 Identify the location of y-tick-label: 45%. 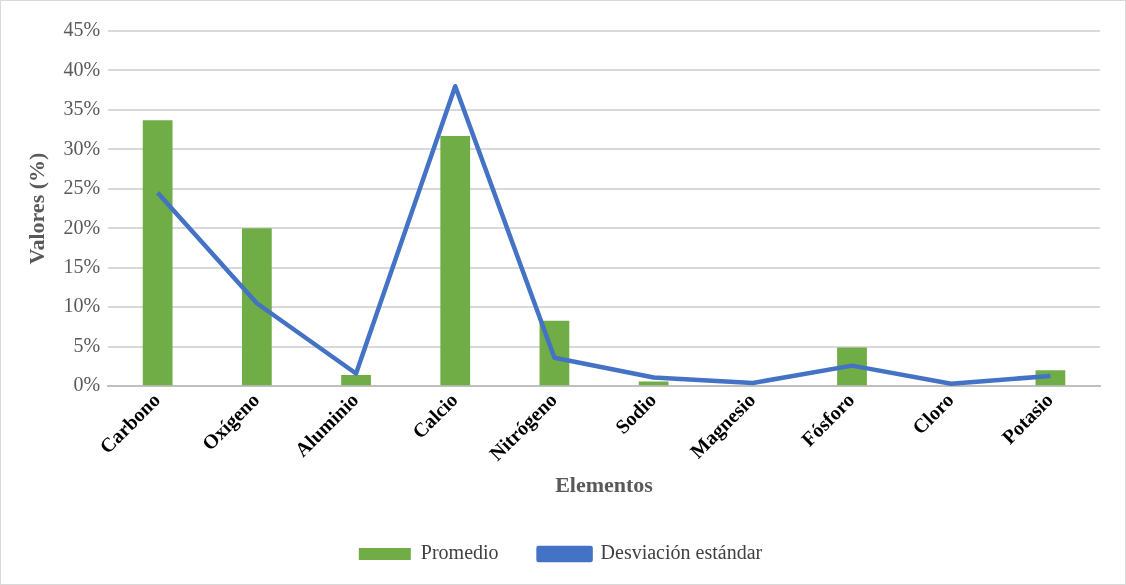
(82, 29).